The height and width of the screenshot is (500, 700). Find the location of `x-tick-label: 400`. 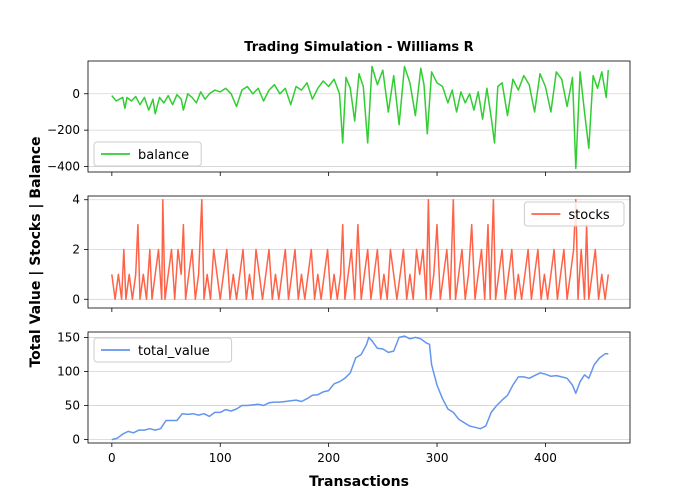

x-tick-label: 400 is located at coordinates (545, 458).